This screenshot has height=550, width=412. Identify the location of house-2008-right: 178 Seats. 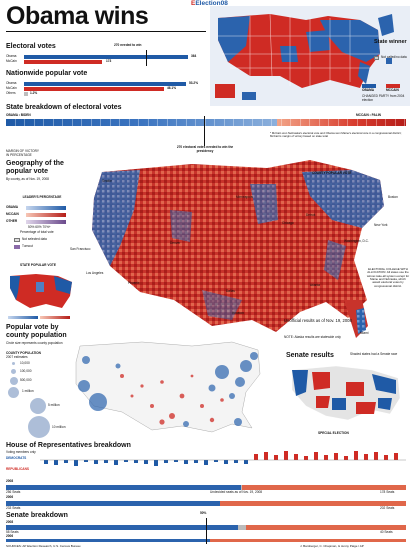
(387, 492).